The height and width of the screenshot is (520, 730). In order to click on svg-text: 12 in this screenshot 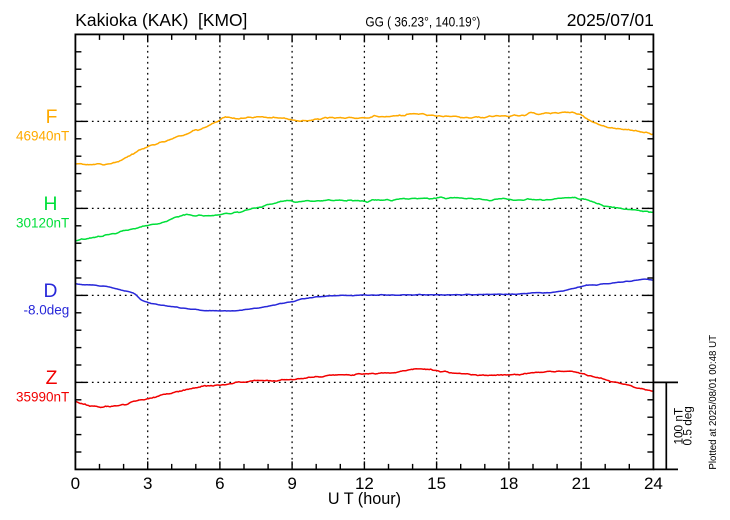, I will do `click(364, 483)`.